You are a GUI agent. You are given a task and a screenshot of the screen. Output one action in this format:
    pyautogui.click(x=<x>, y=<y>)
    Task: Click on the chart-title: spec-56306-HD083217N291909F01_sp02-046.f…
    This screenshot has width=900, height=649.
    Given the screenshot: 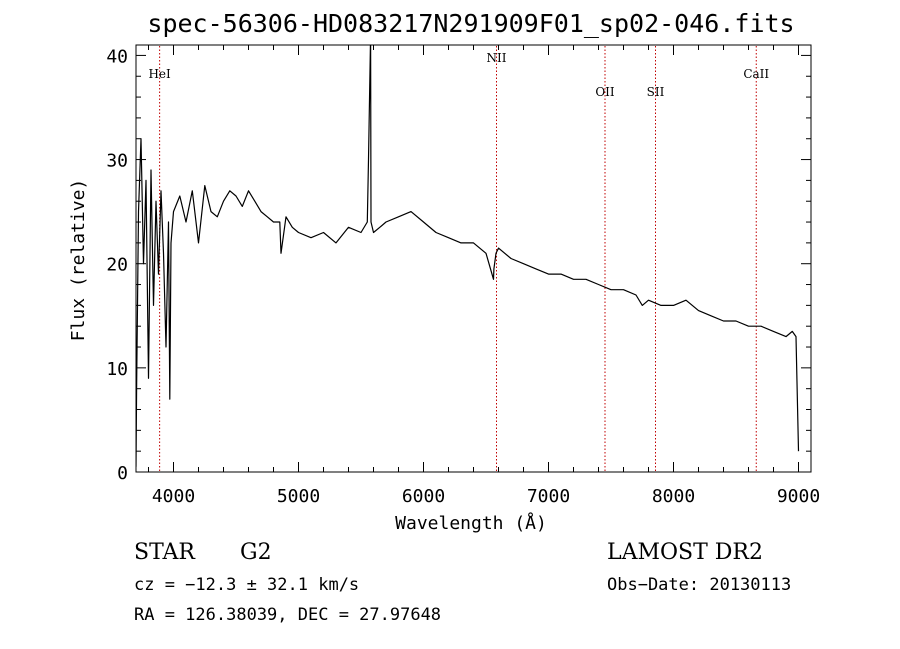 What is the action you would take?
    pyautogui.click(x=470, y=23)
    